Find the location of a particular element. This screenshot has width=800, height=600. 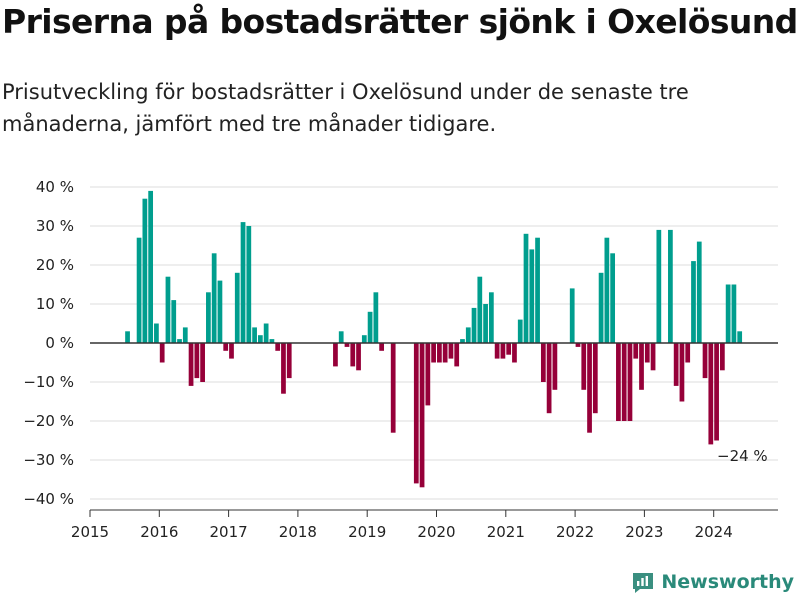

y-tick-label: −10 % is located at coordinates (48, 382).